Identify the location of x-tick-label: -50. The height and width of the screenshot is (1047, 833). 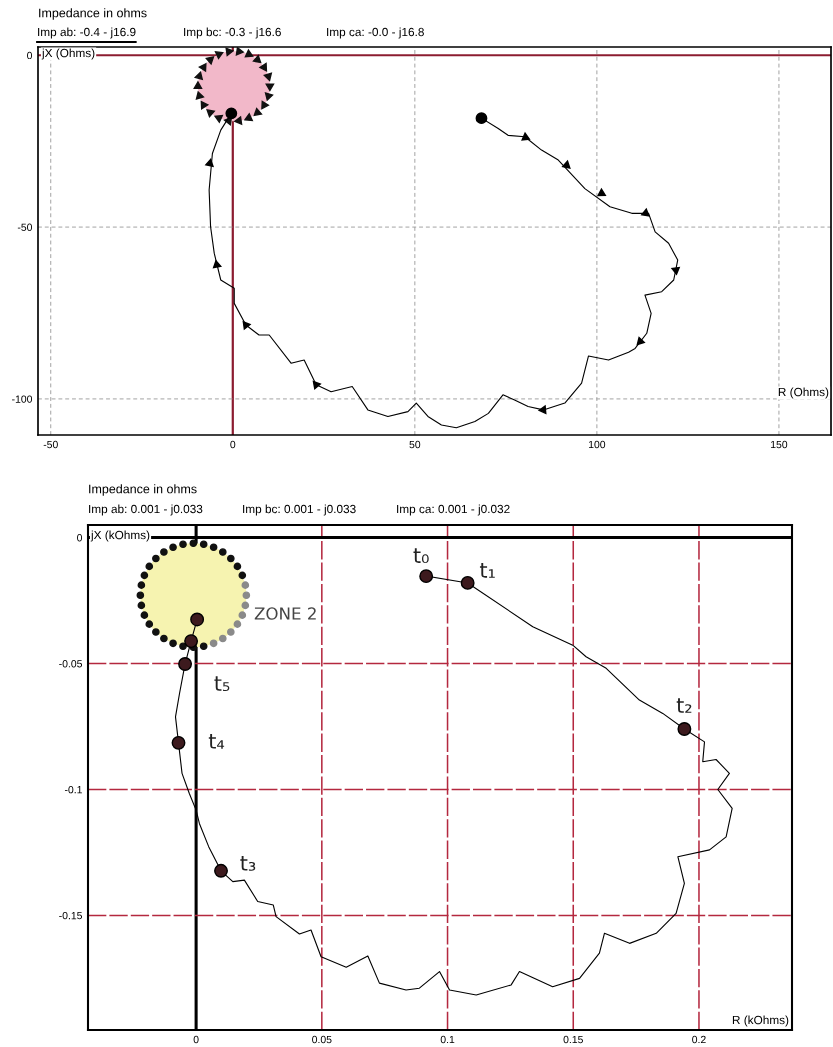
(50, 444).